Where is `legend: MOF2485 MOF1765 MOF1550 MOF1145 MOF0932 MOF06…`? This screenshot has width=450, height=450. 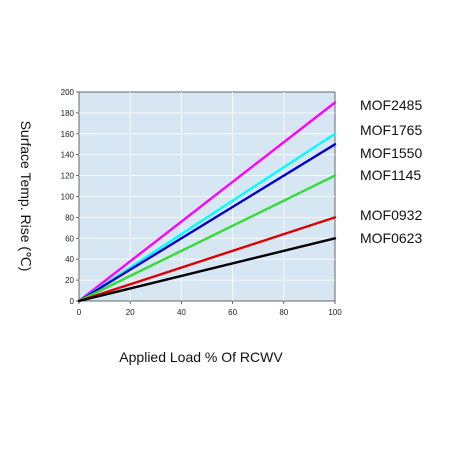 legend: MOF2485 MOF1765 MOF1550 MOF1145 MOF0932 MOF06… is located at coordinates (391, 171).